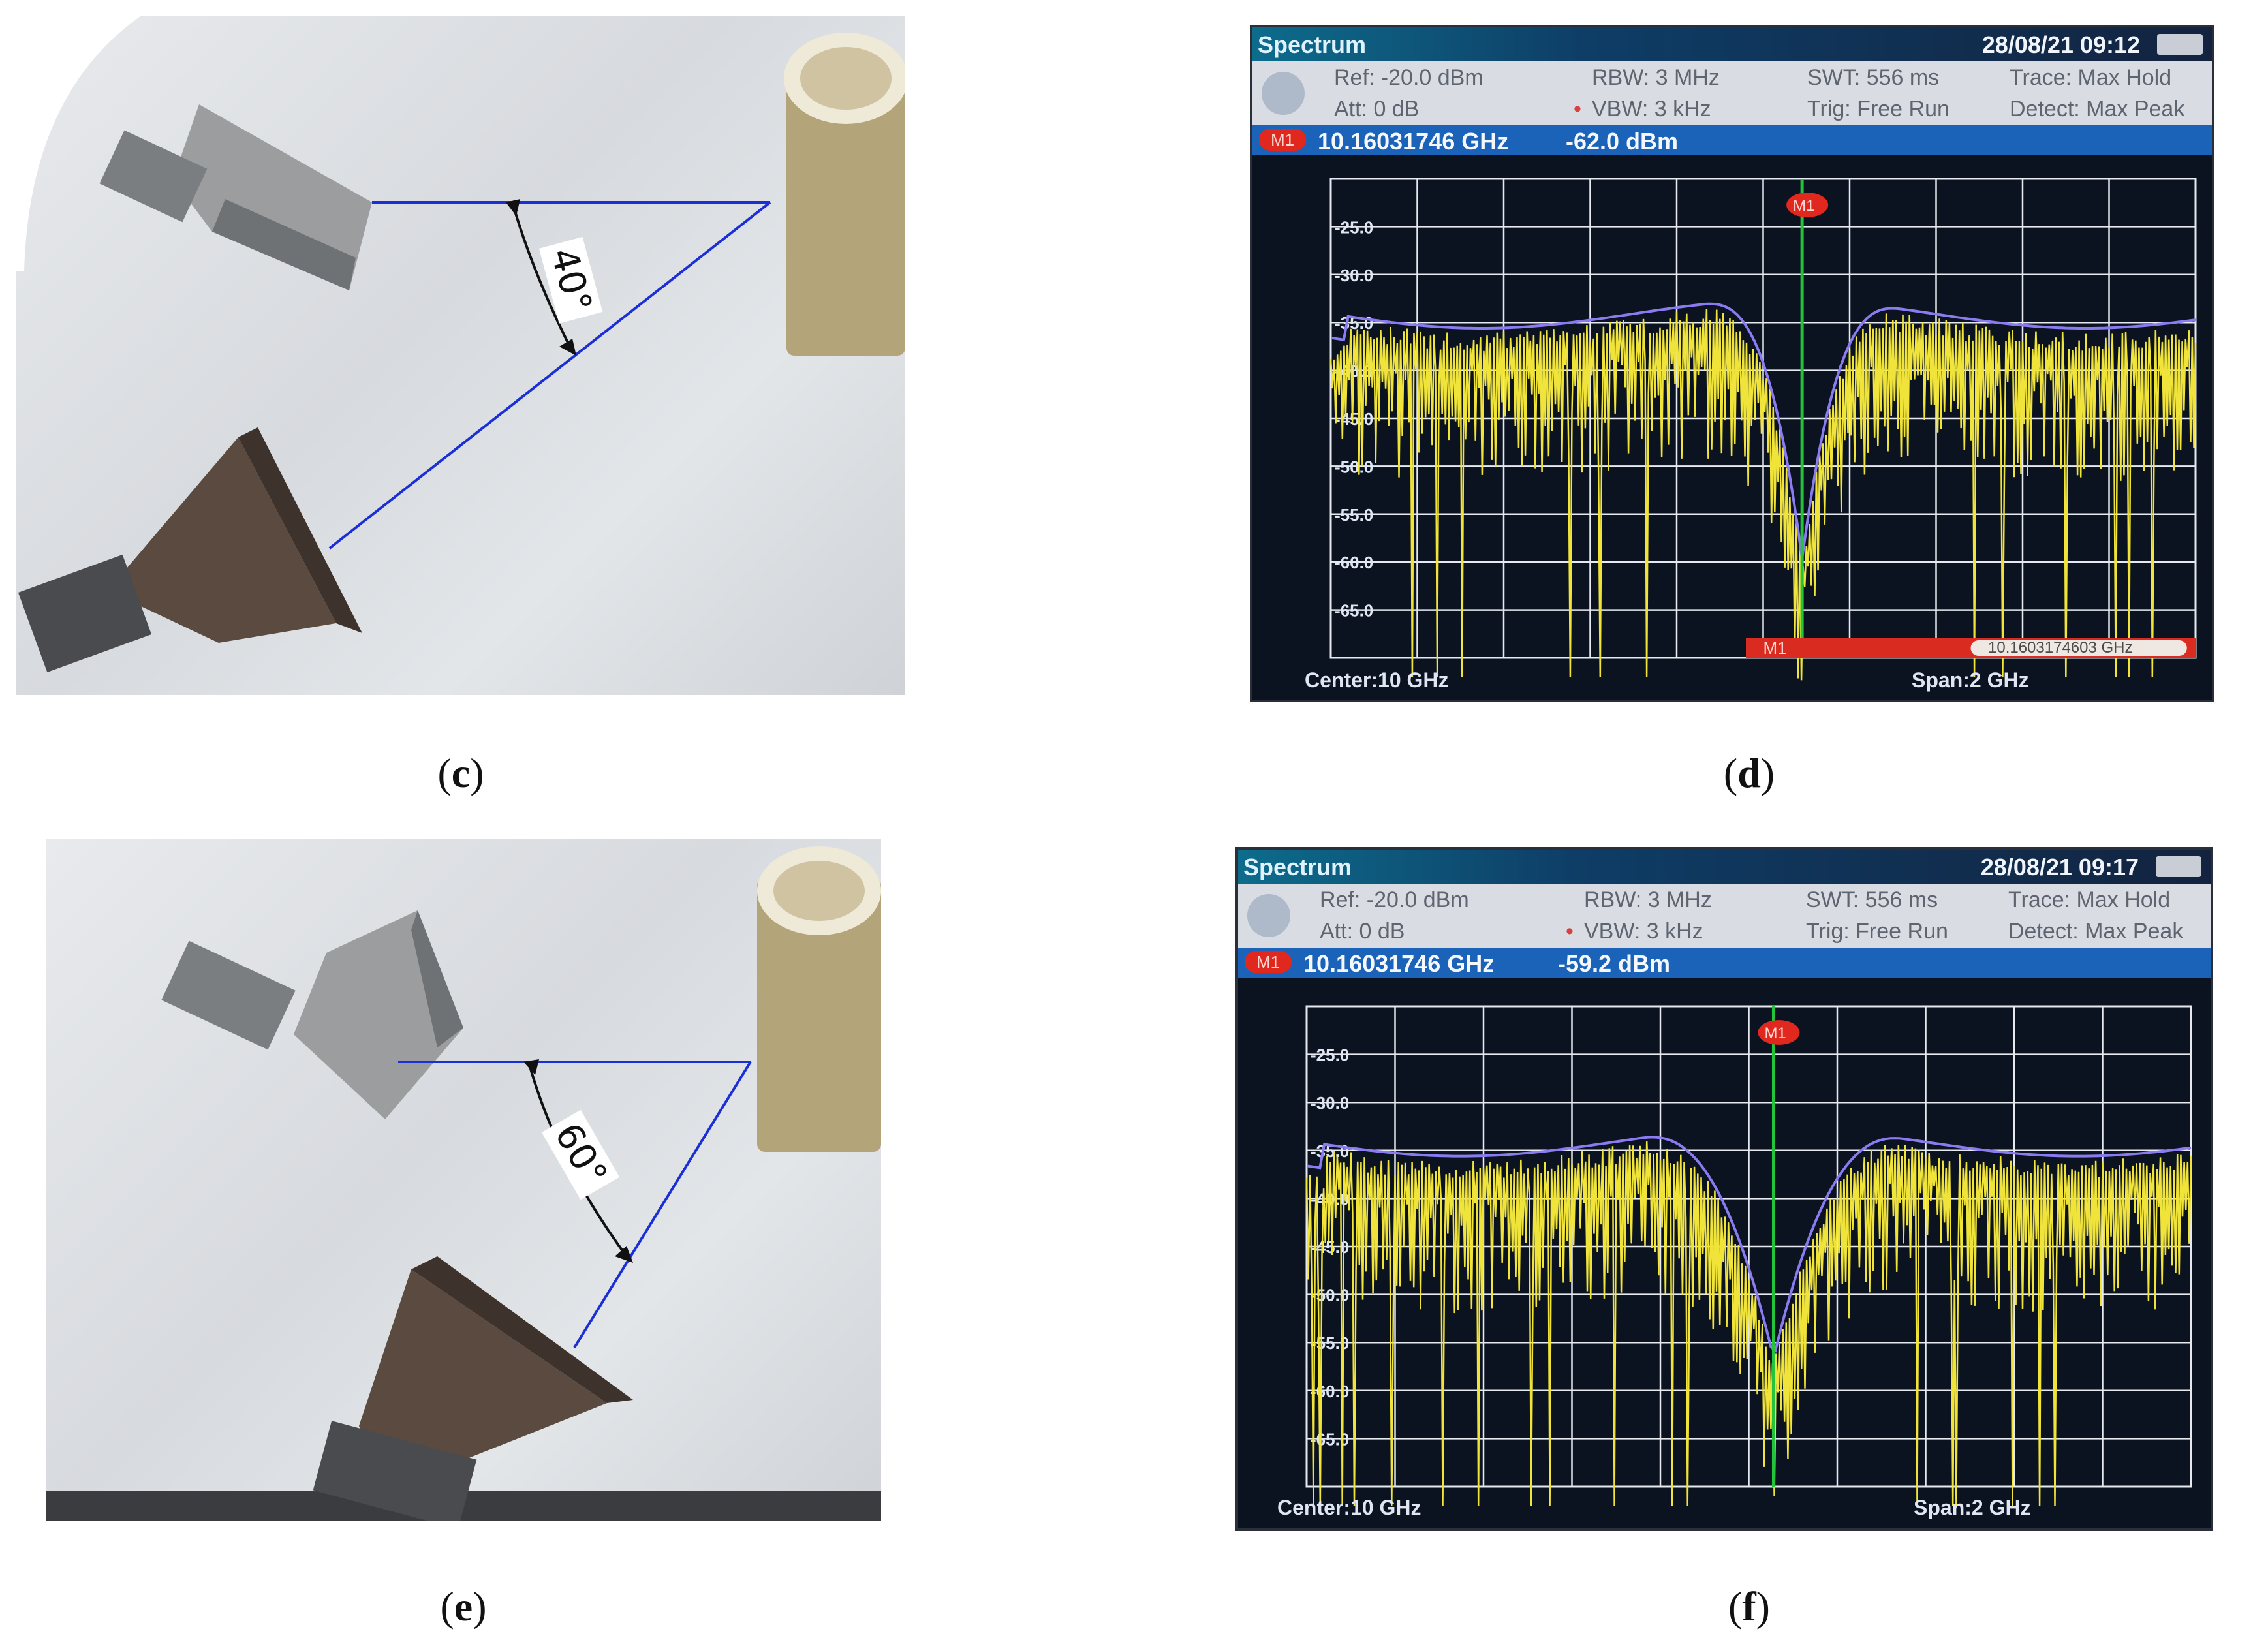 Image resolution: width=2268 pixels, height=1642 pixels. I want to click on marker-level: -62.0 dBm, so click(1622, 141).